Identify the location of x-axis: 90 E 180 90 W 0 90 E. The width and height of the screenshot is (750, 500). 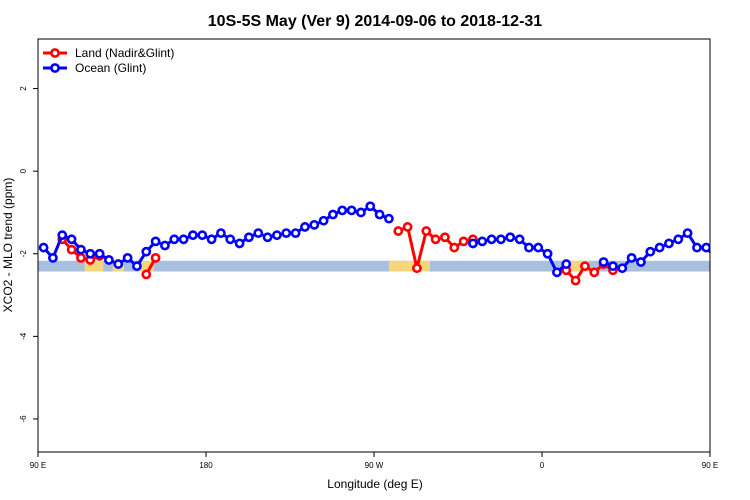
(374, 461).